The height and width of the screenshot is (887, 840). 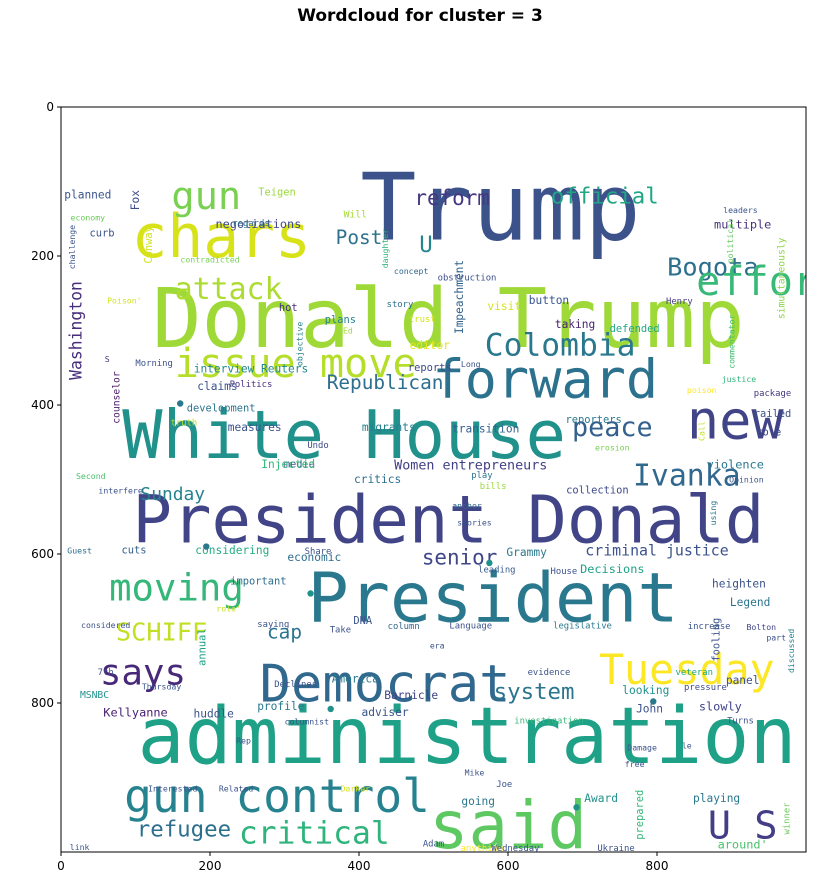 What do you see at coordinates (50, 107) in the screenshot?
I see `y-tick-label: 0` at bounding box center [50, 107].